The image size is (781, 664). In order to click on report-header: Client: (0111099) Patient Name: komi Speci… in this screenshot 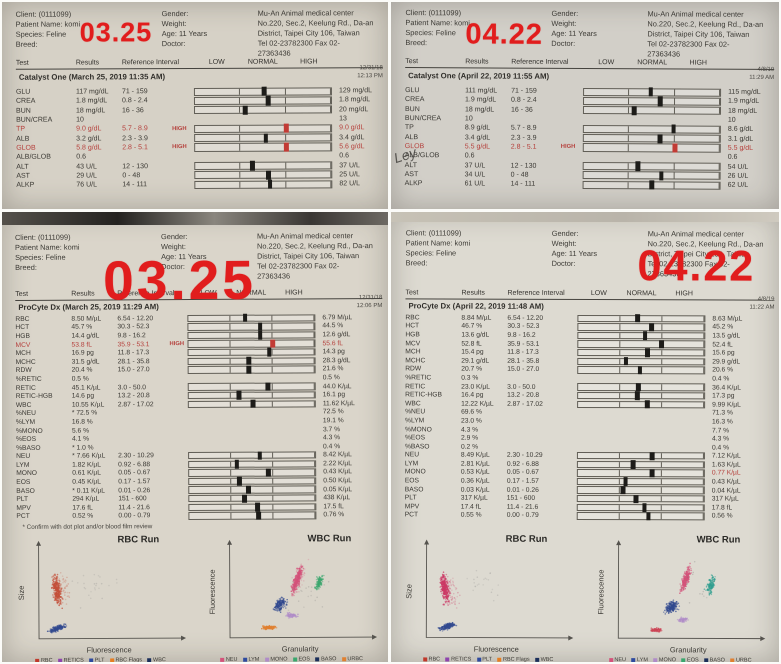, I will do `click(200, 34)`.